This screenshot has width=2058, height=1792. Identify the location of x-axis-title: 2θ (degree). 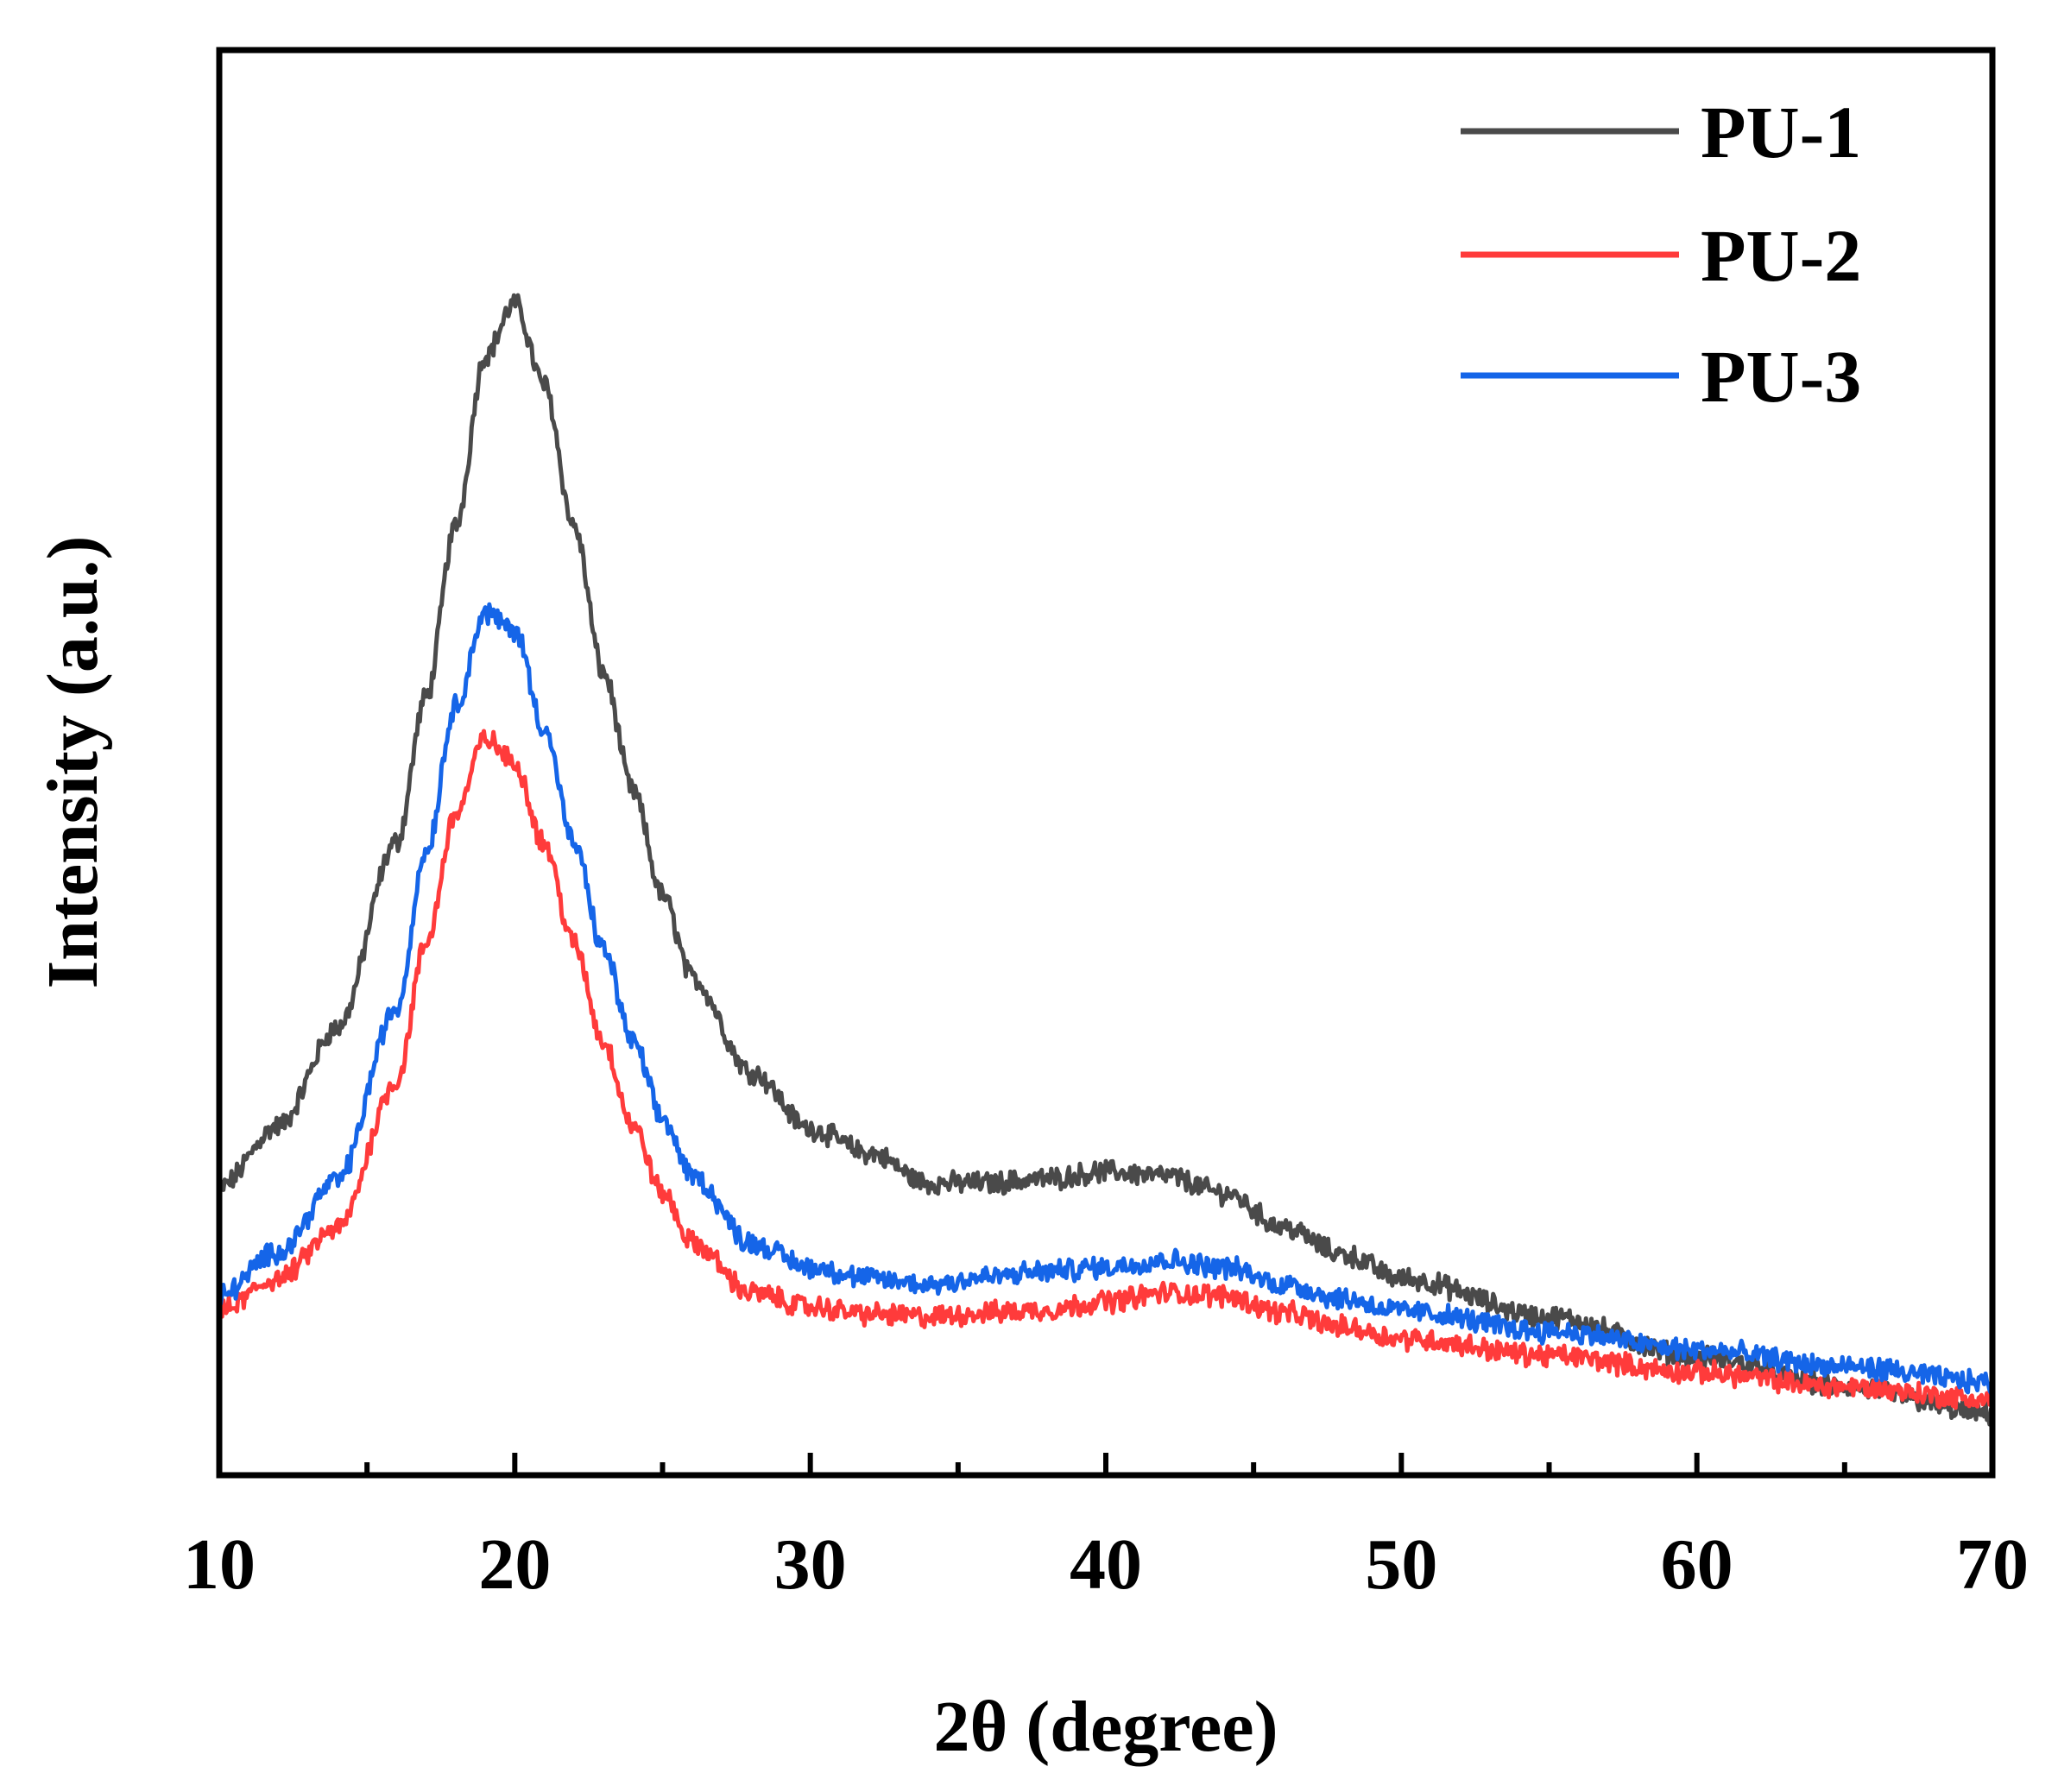
(1105, 1727).